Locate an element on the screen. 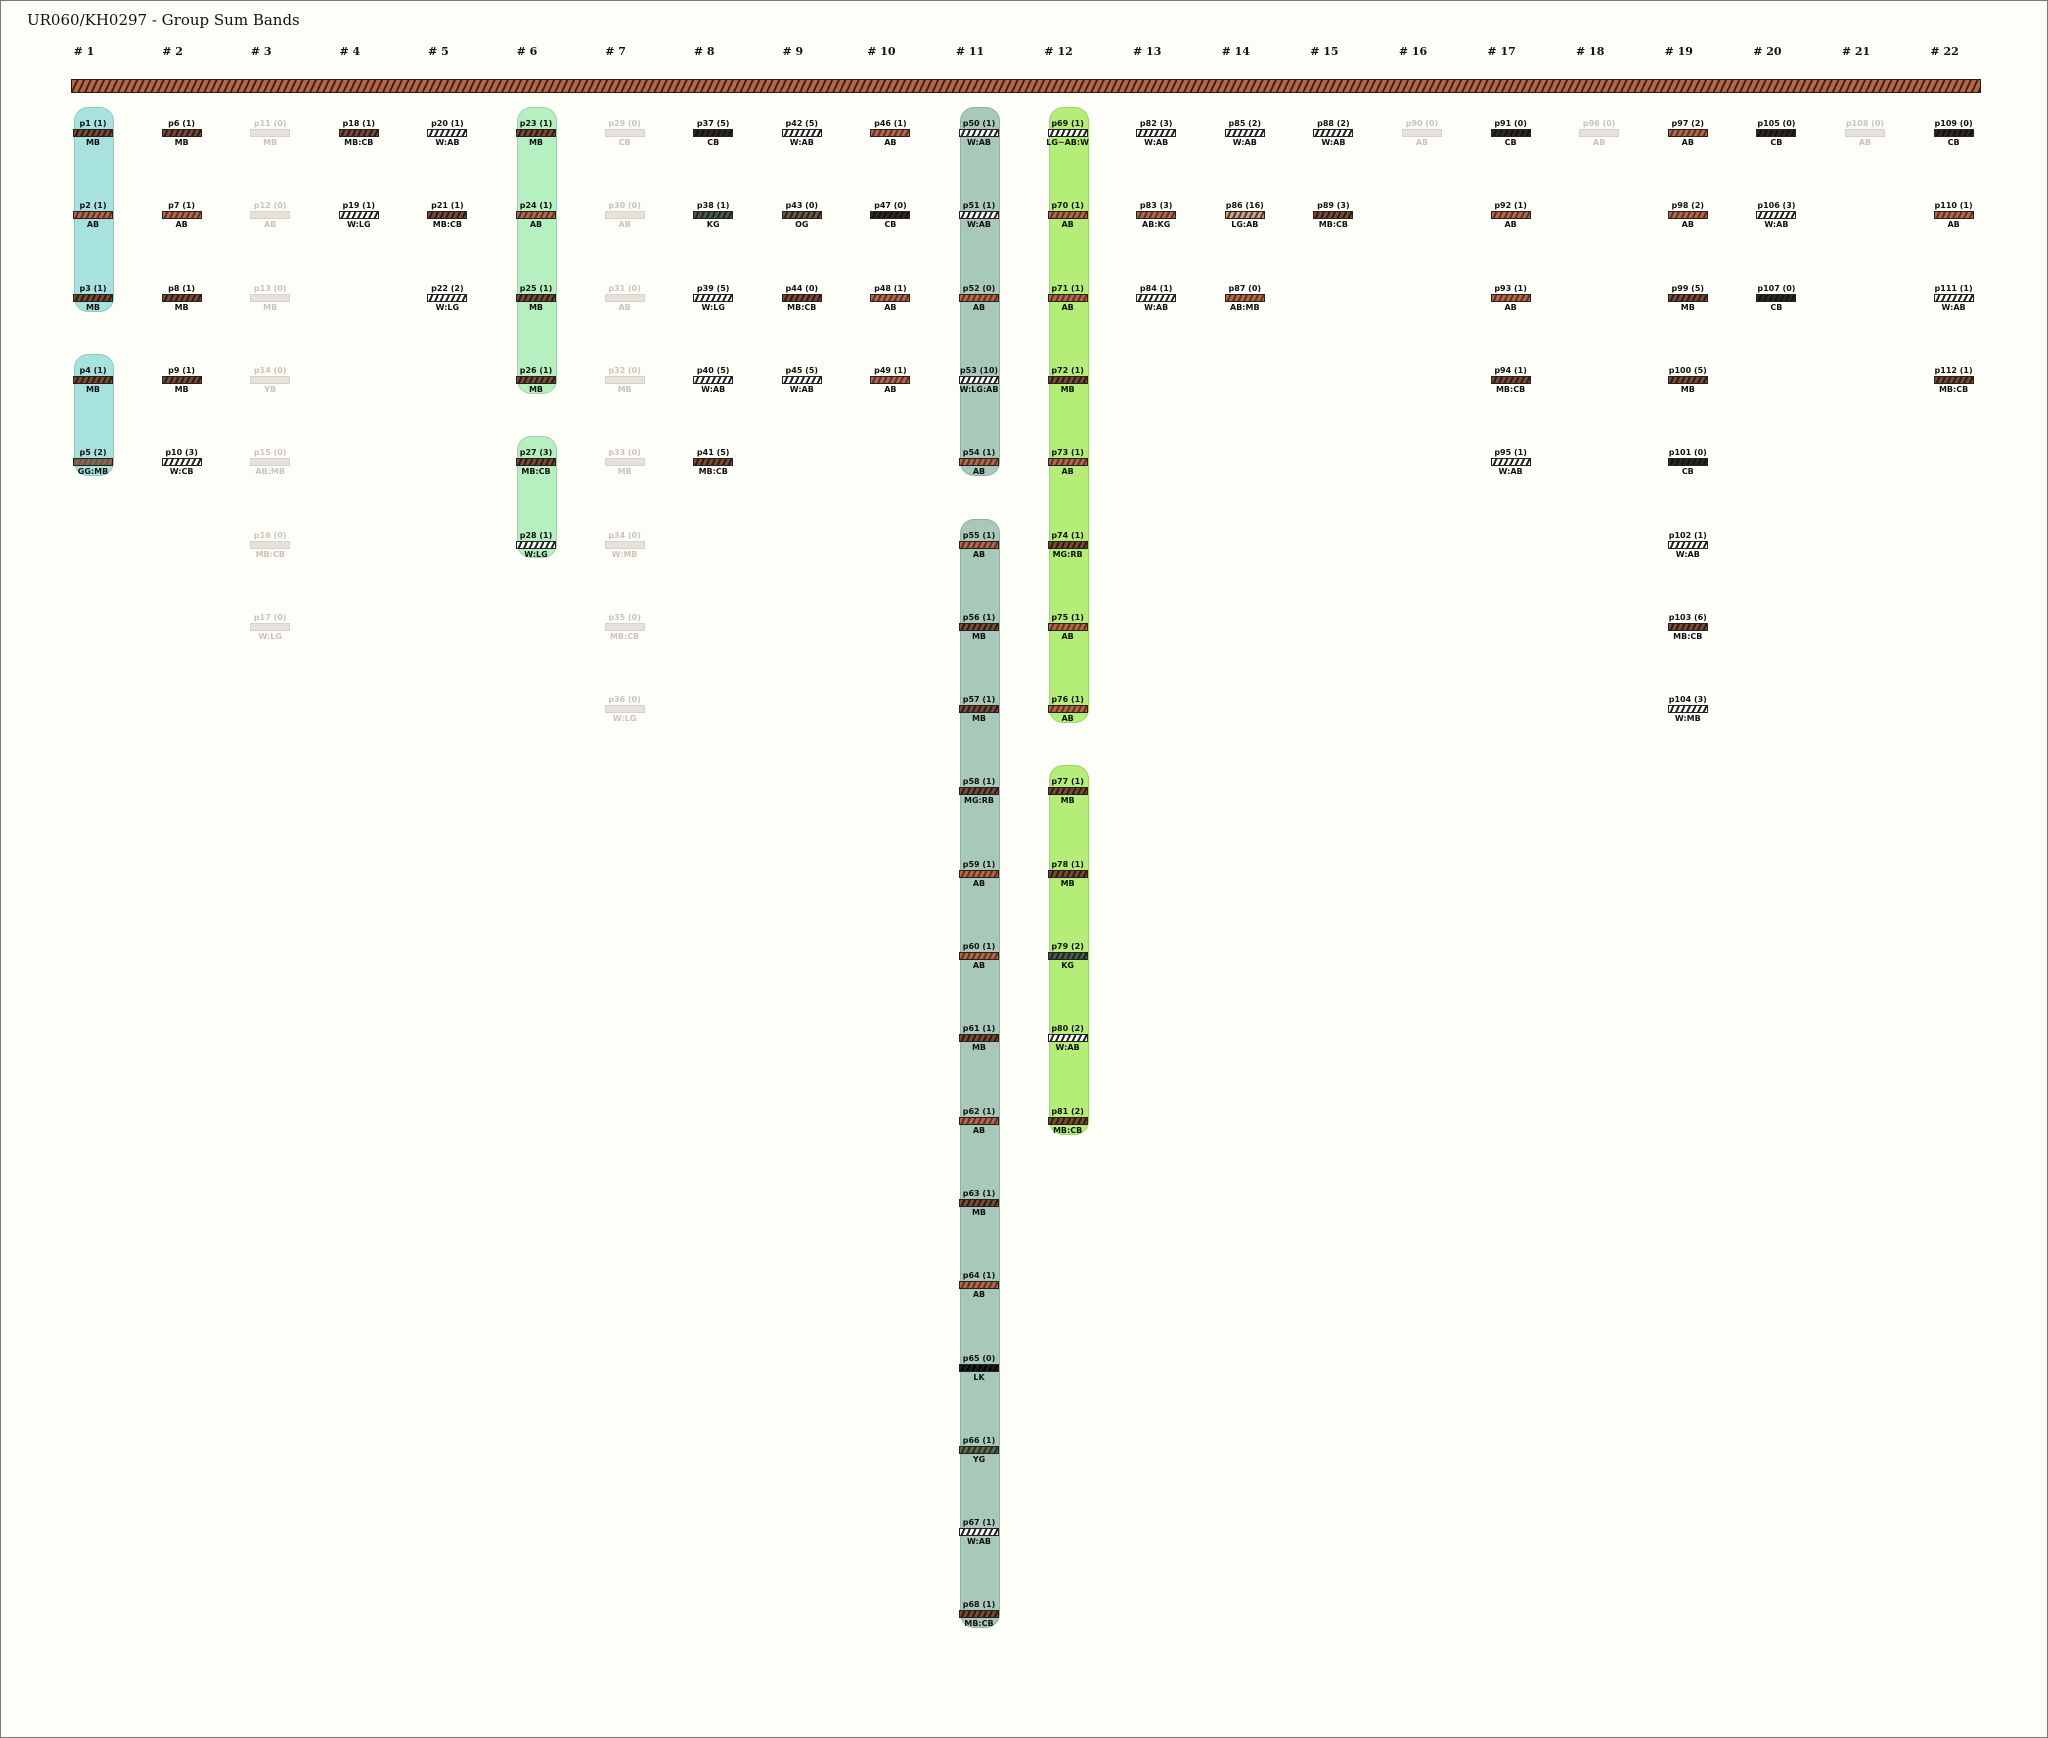 The height and width of the screenshot is (1738, 2048). plot-label: p98 (2) is located at coordinates (1688, 206).